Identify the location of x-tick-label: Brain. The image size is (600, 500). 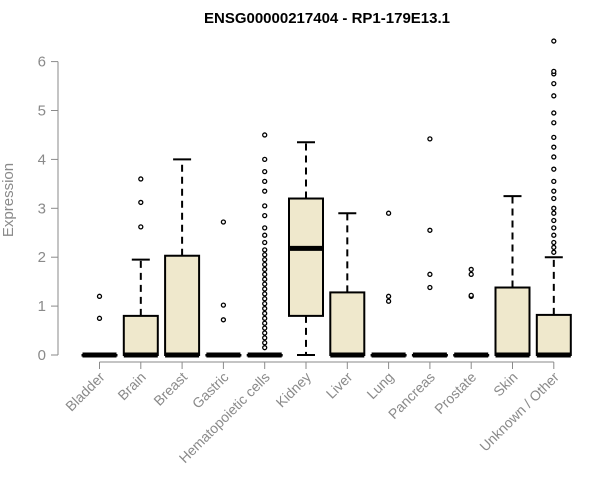
(131, 386).